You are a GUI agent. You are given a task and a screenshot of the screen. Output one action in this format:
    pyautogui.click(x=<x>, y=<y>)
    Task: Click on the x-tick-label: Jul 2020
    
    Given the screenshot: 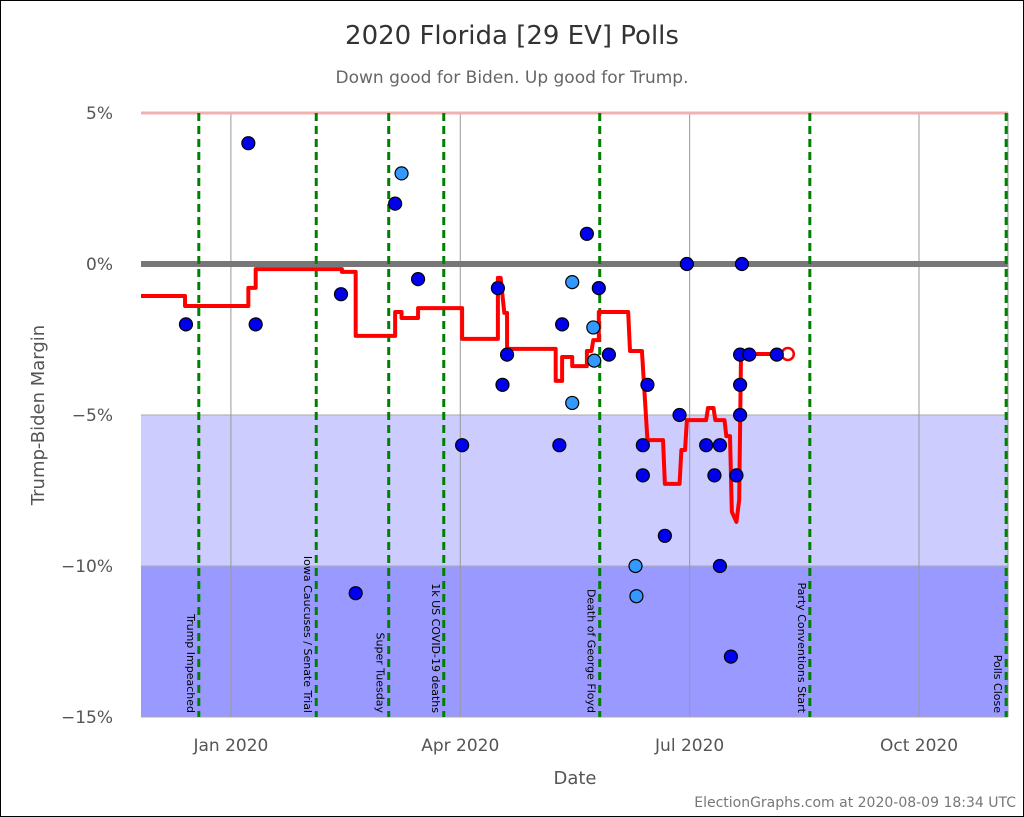 What is the action you would take?
    pyautogui.click(x=689, y=746)
    